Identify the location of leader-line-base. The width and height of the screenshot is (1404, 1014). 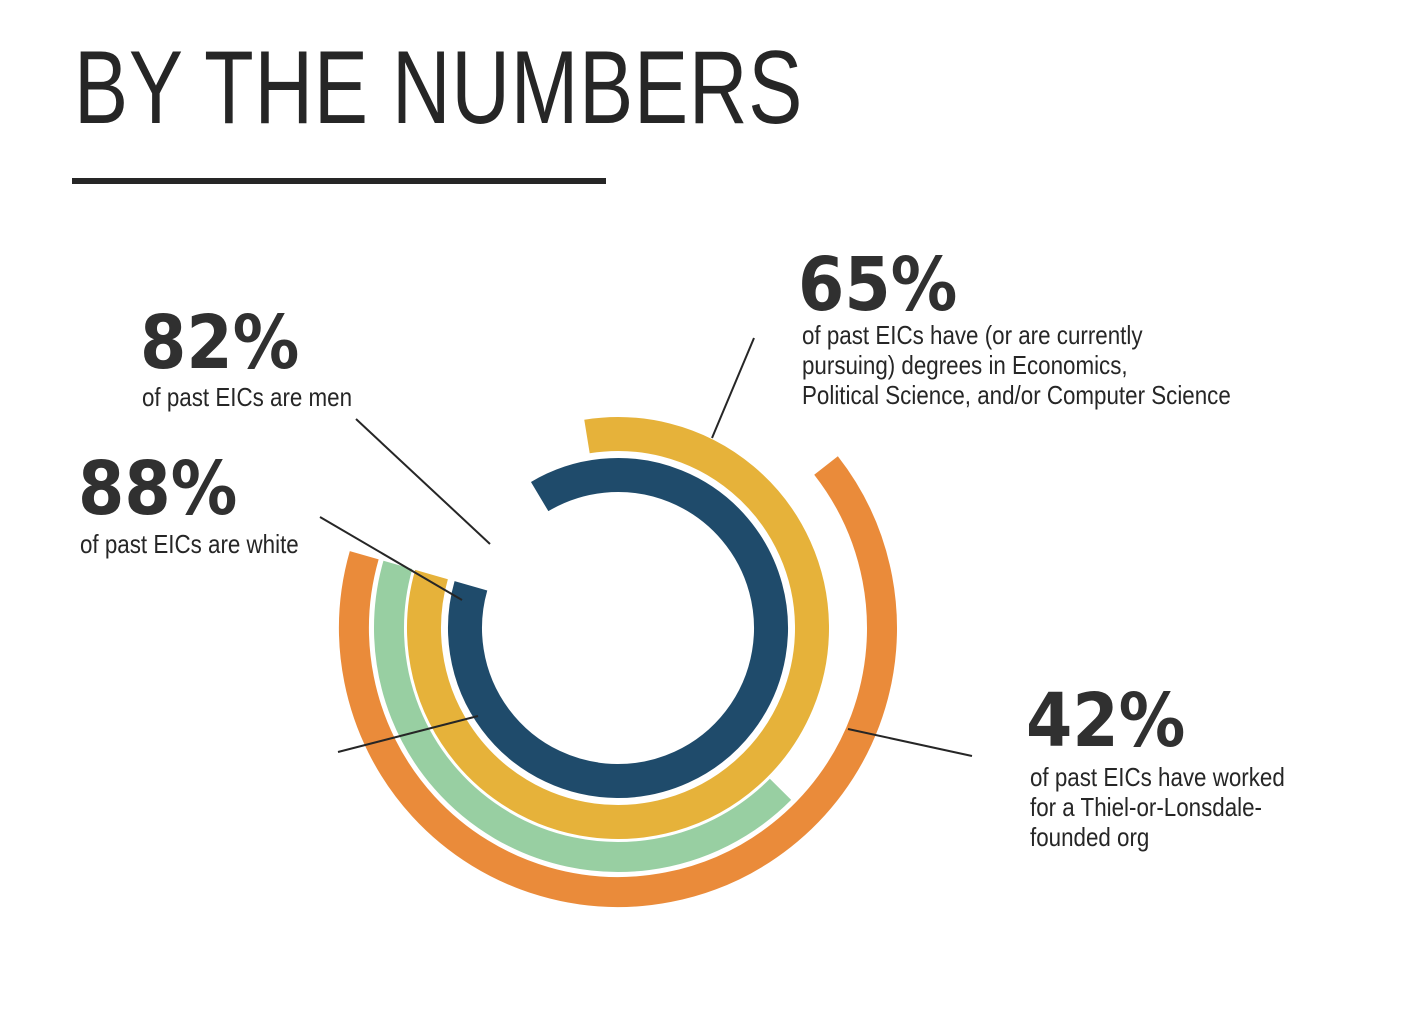
(408, 734).